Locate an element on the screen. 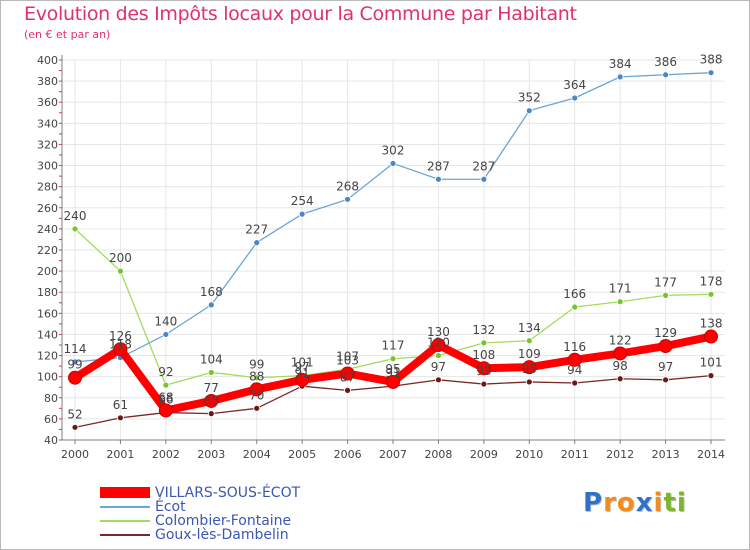 The width and height of the screenshot is (750, 550). data-label: 122 is located at coordinates (620, 340).